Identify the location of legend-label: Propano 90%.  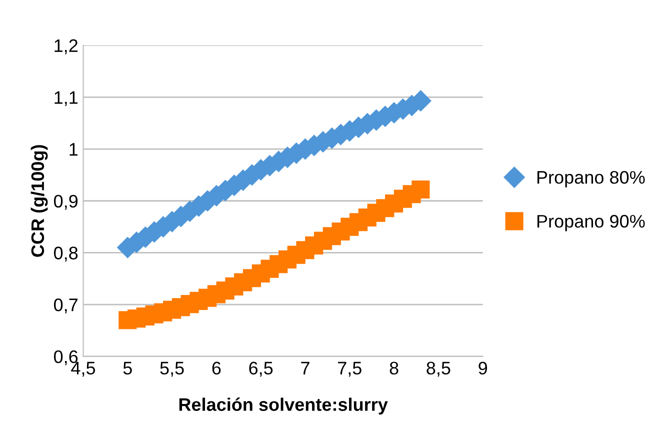
(591, 223).